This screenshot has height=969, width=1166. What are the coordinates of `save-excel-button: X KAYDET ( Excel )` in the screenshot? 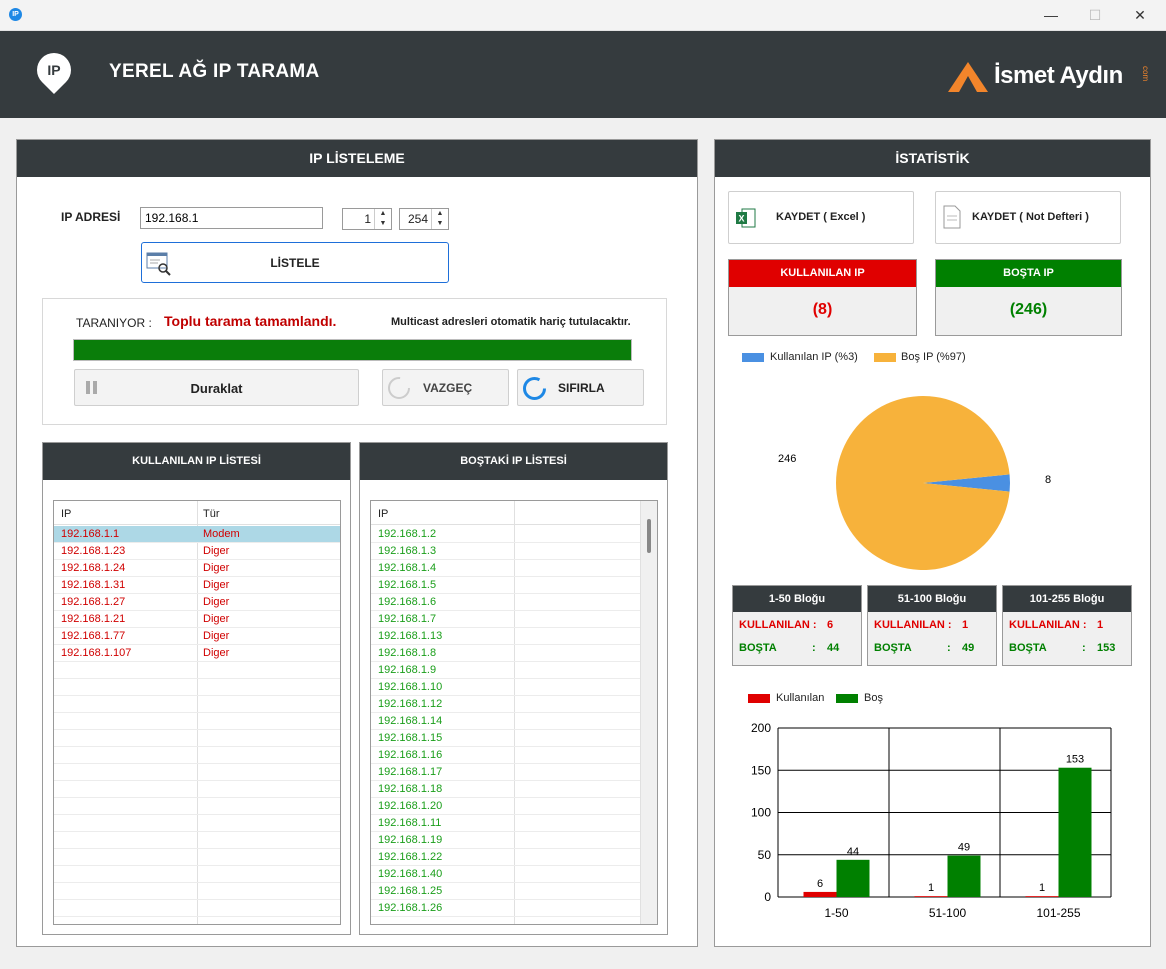 It's located at (821, 217).